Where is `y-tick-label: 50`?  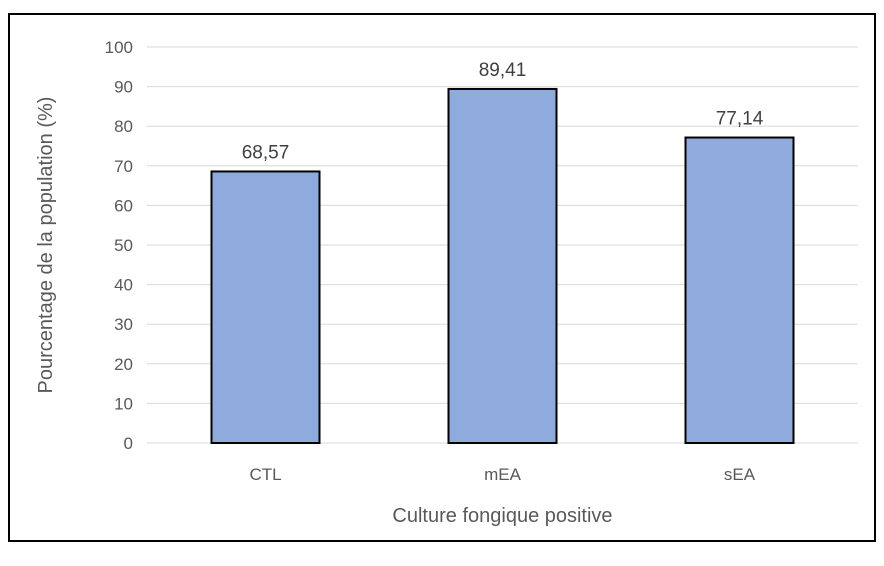 y-tick-label: 50 is located at coordinates (123, 245).